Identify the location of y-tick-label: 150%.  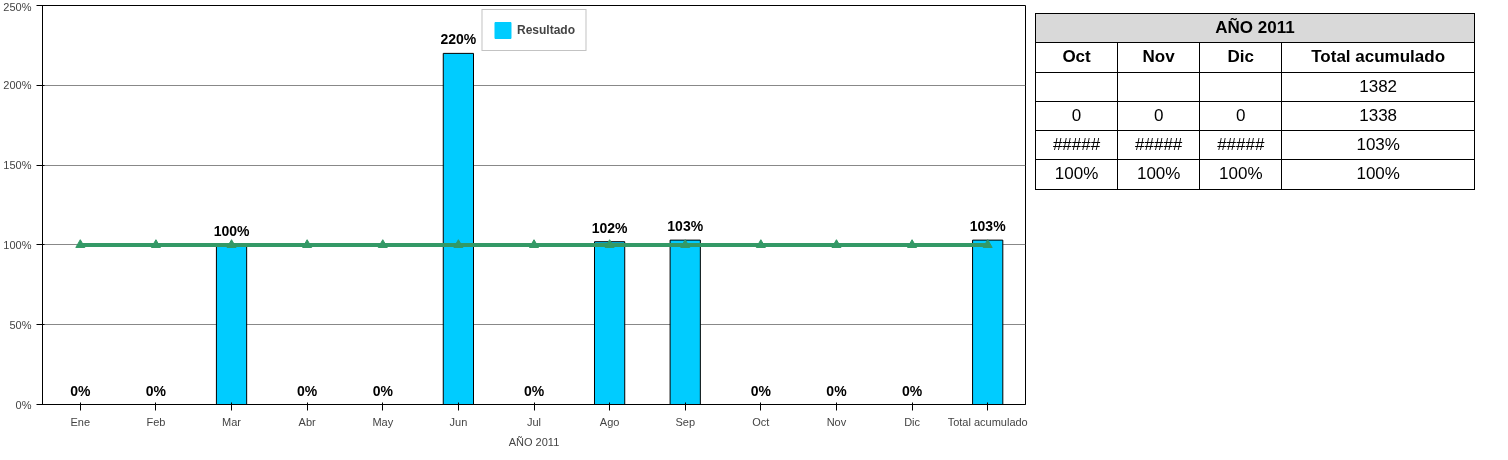
(17, 165).